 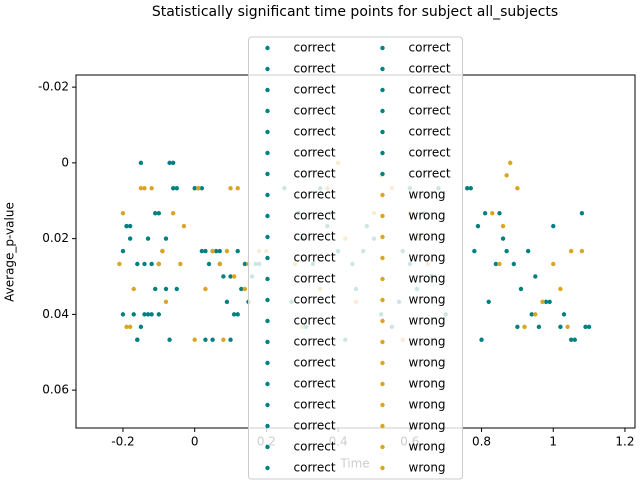 What do you see at coordinates (10, 252) in the screenshot?
I see `y-axis-label: Average_p-value` at bounding box center [10, 252].